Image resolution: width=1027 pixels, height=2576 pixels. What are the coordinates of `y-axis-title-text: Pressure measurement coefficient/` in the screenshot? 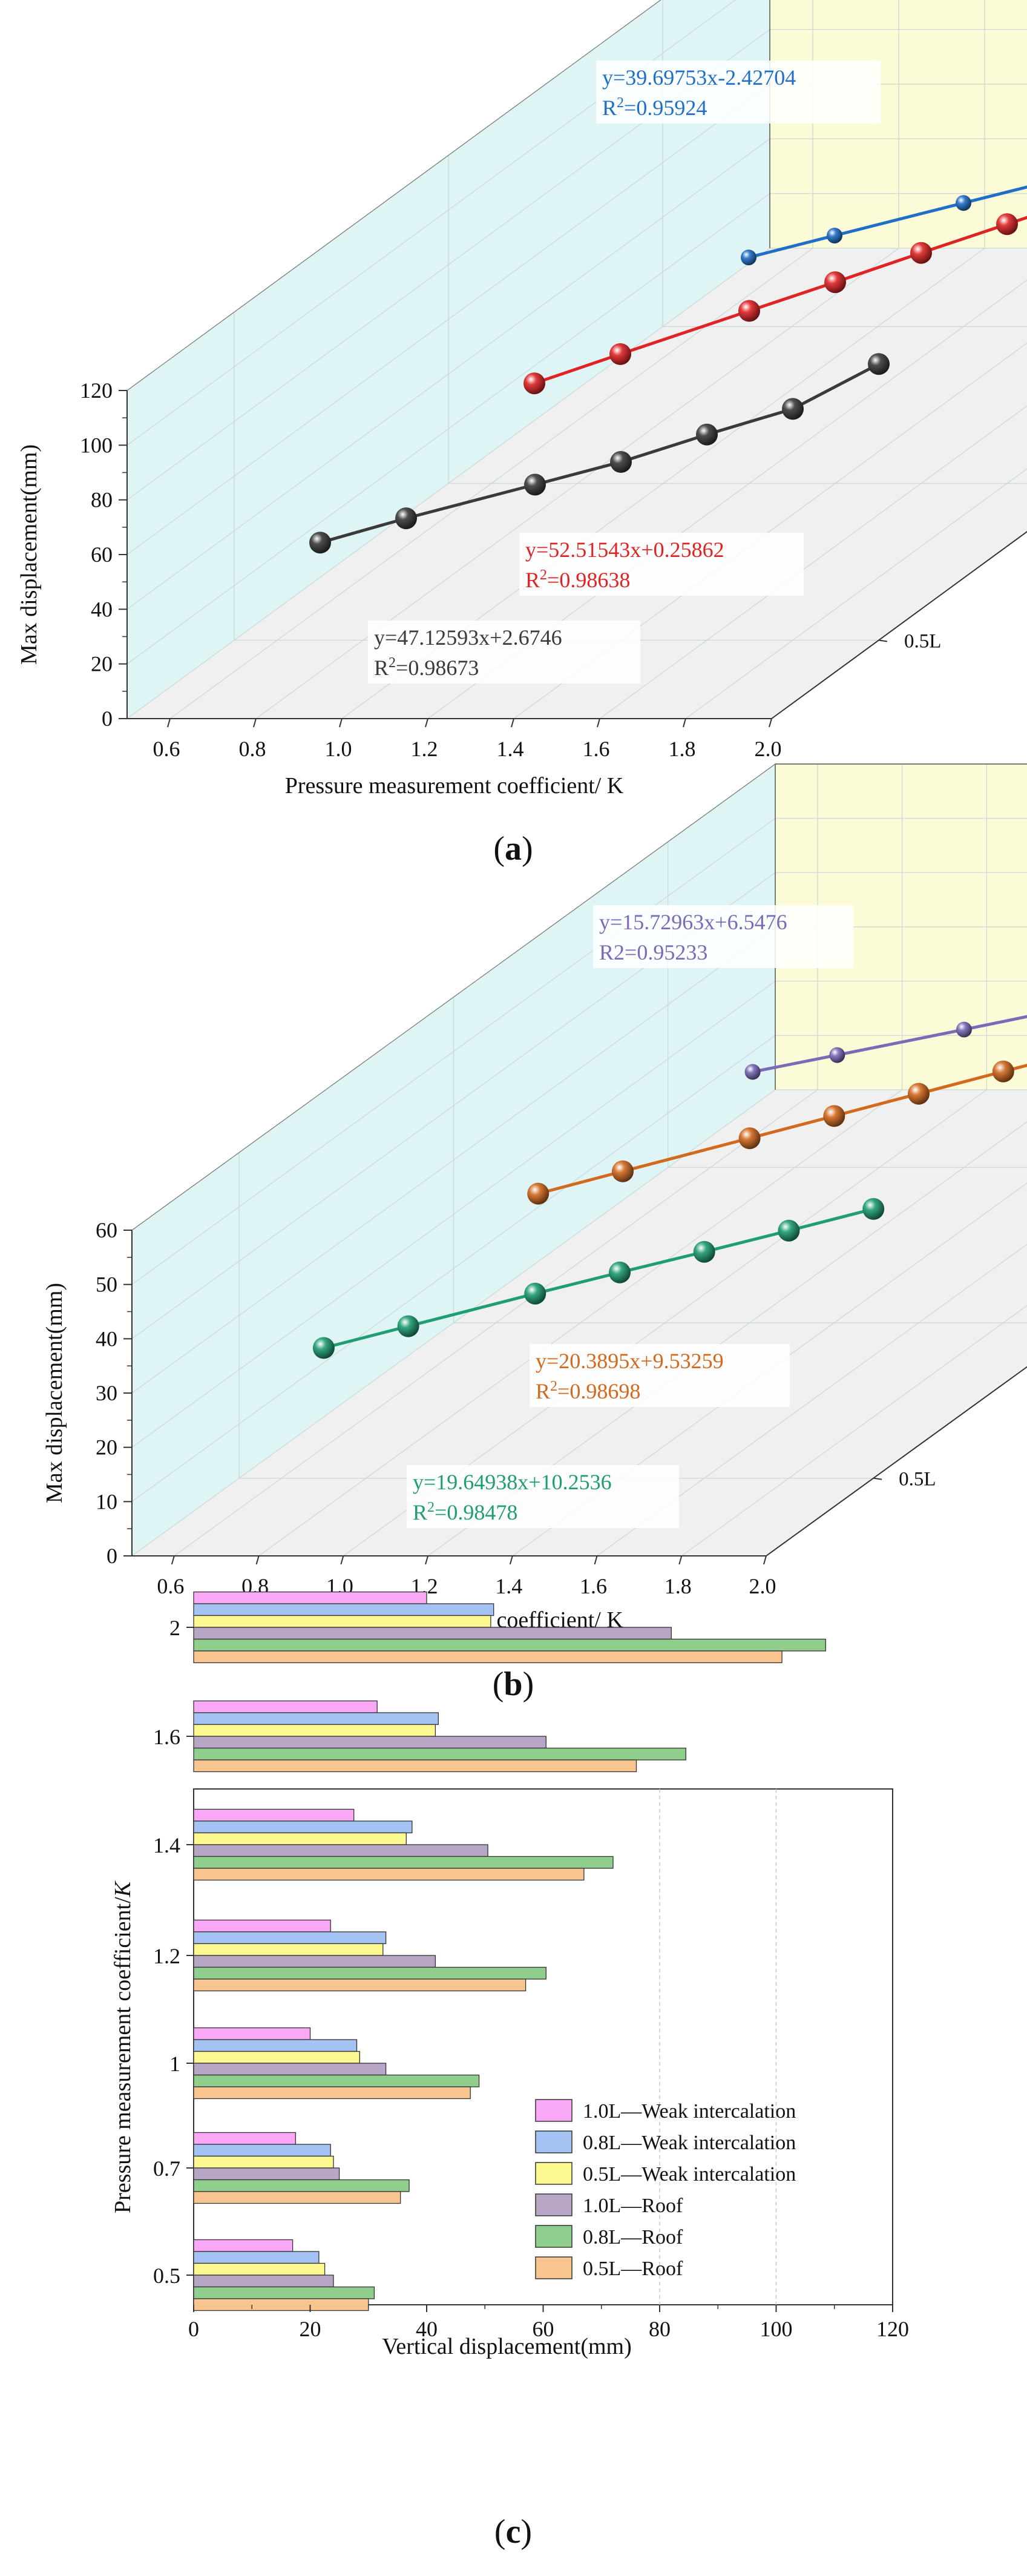 It's located at (123, 2055).